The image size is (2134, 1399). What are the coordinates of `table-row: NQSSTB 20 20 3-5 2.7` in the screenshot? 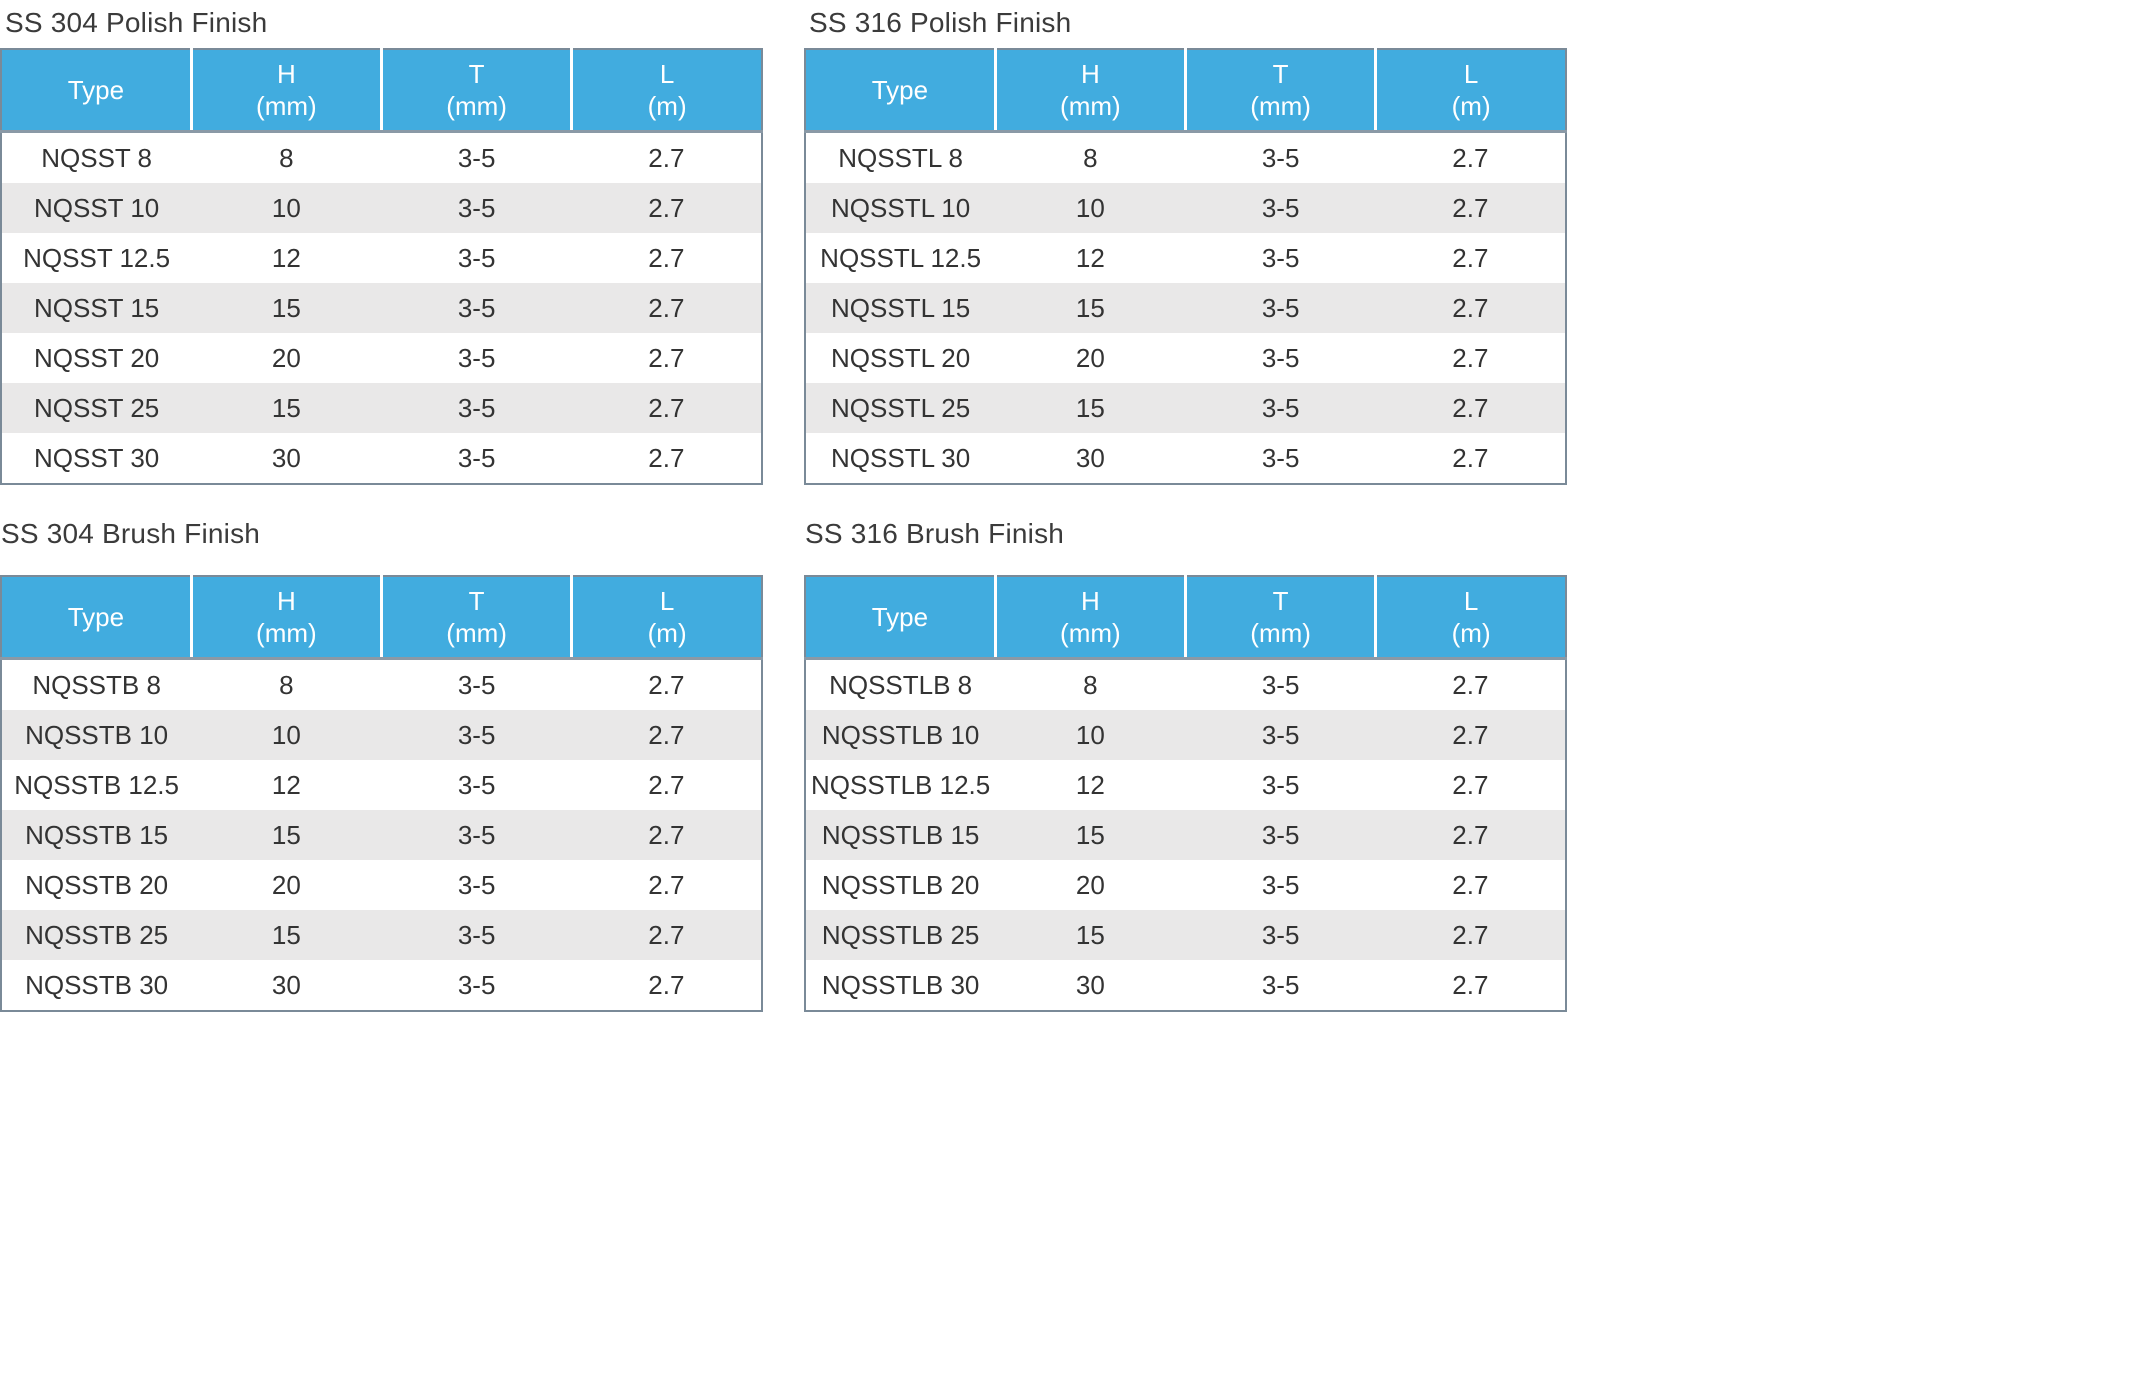 It's located at (381, 885).